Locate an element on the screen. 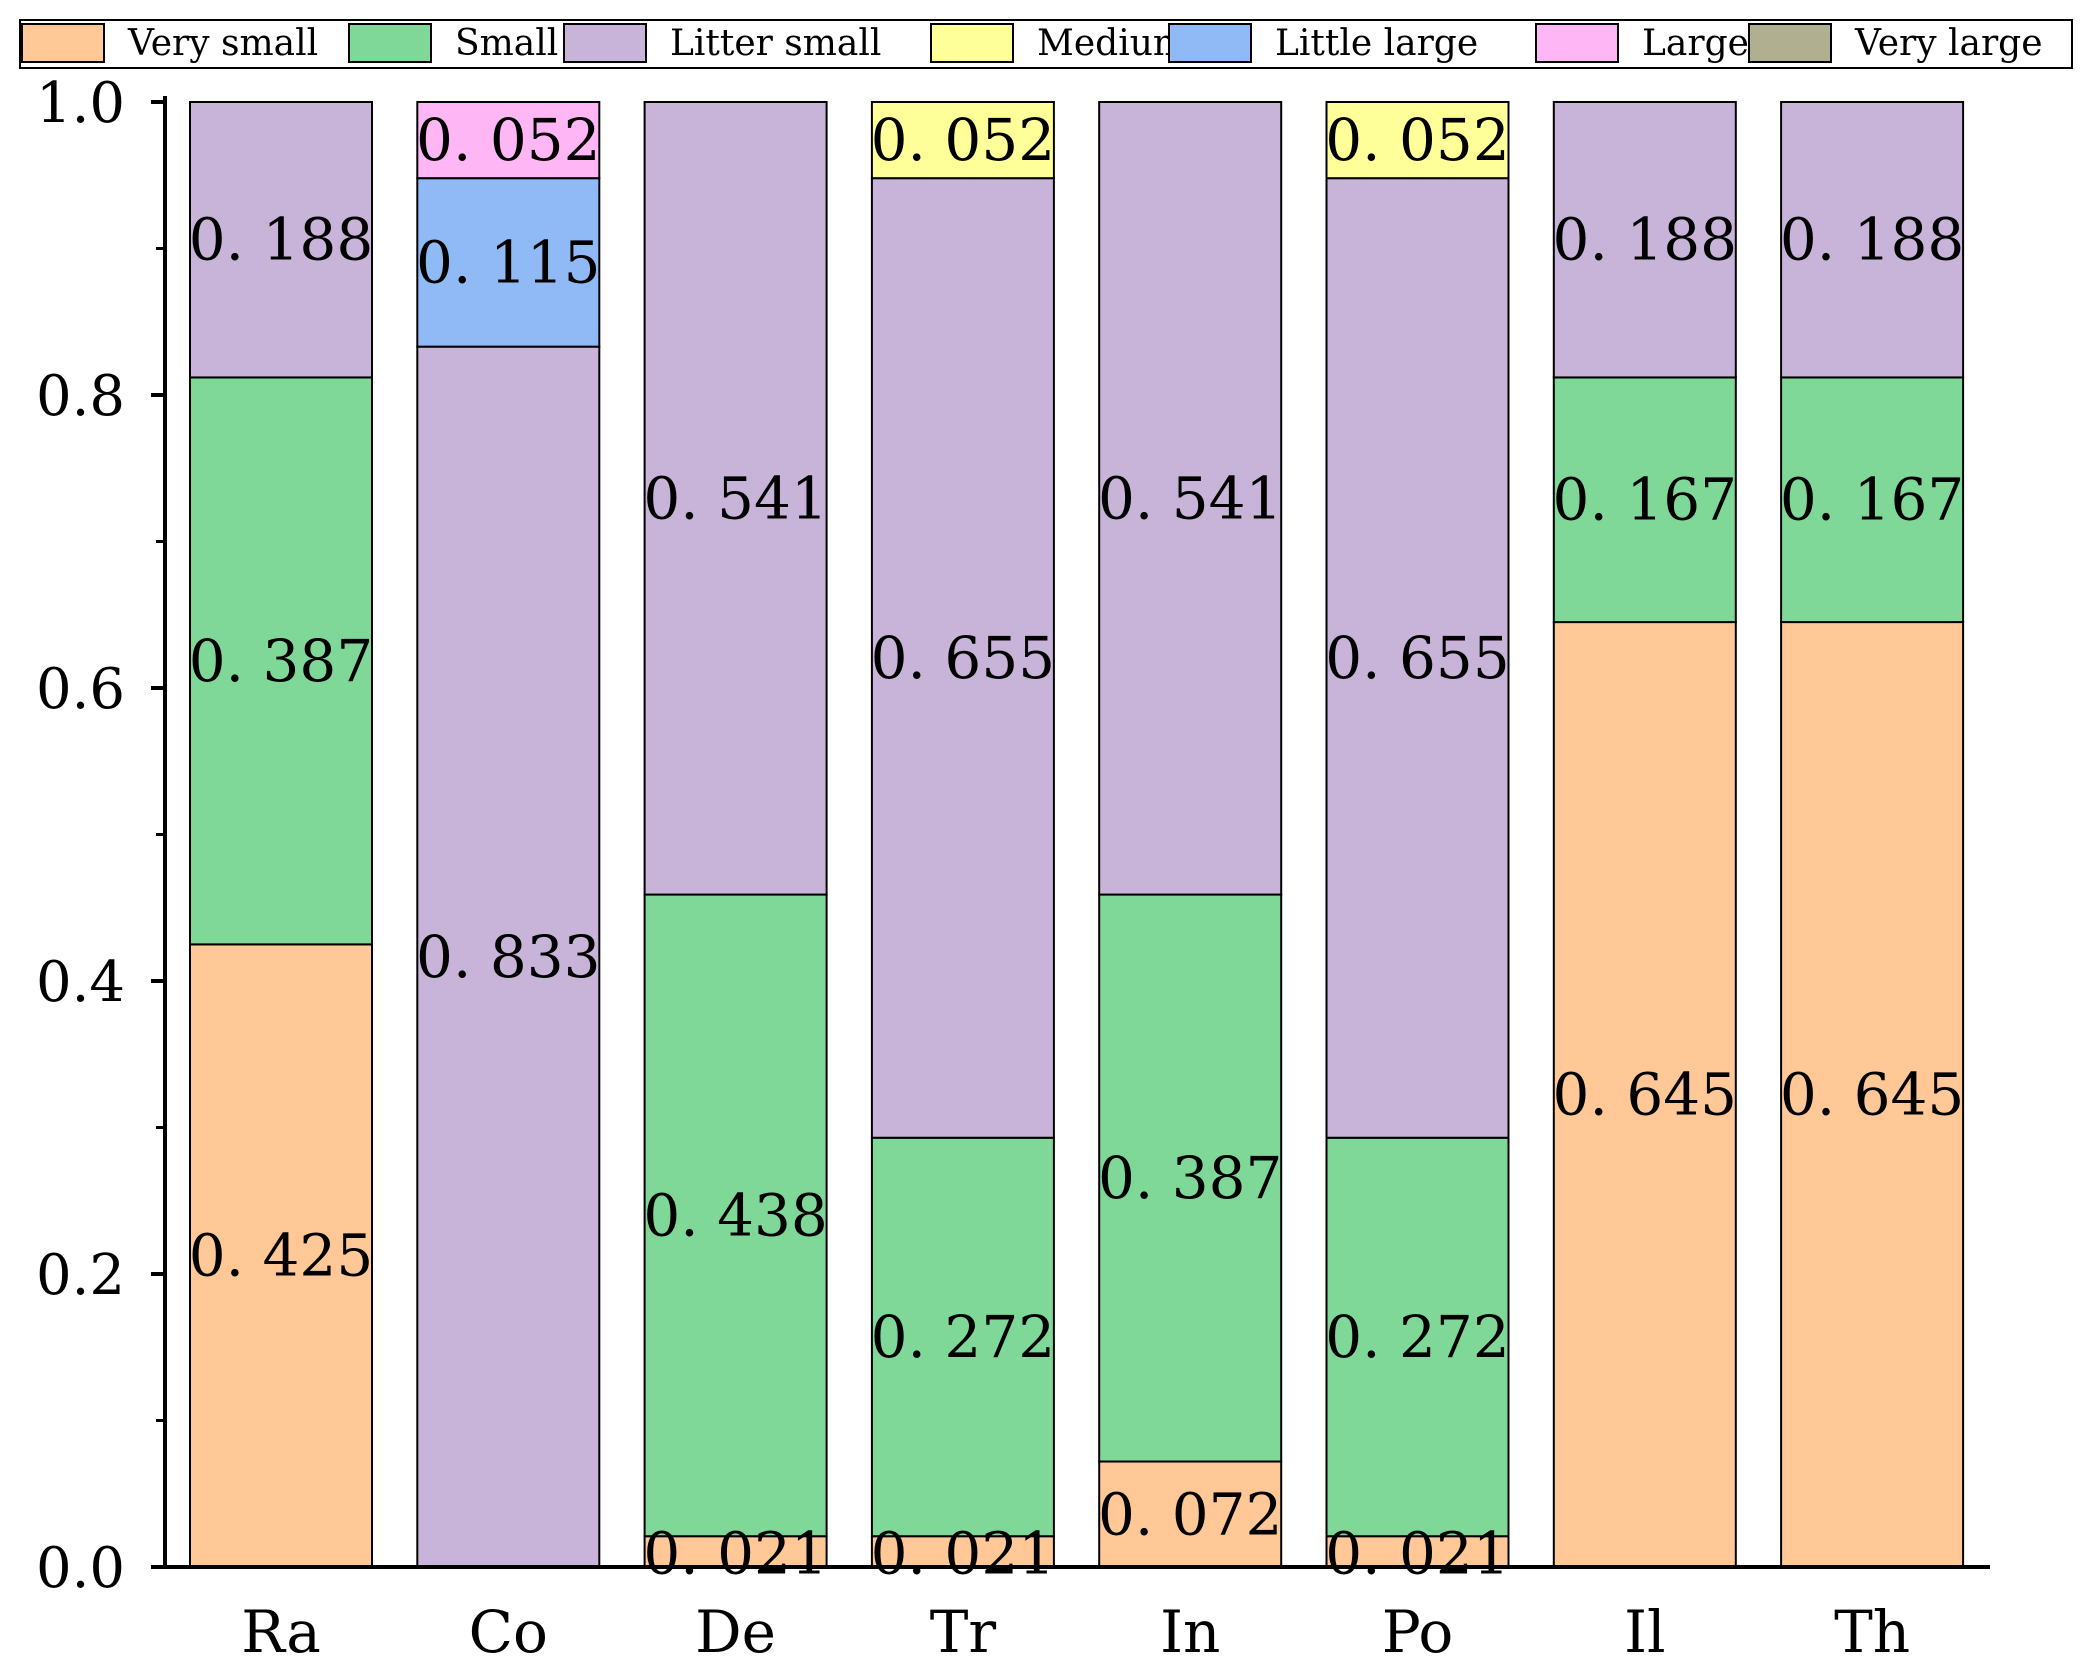 This screenshot has width=2083, height=1670. legend-label: Medium is located at coordinates (1112, 43).